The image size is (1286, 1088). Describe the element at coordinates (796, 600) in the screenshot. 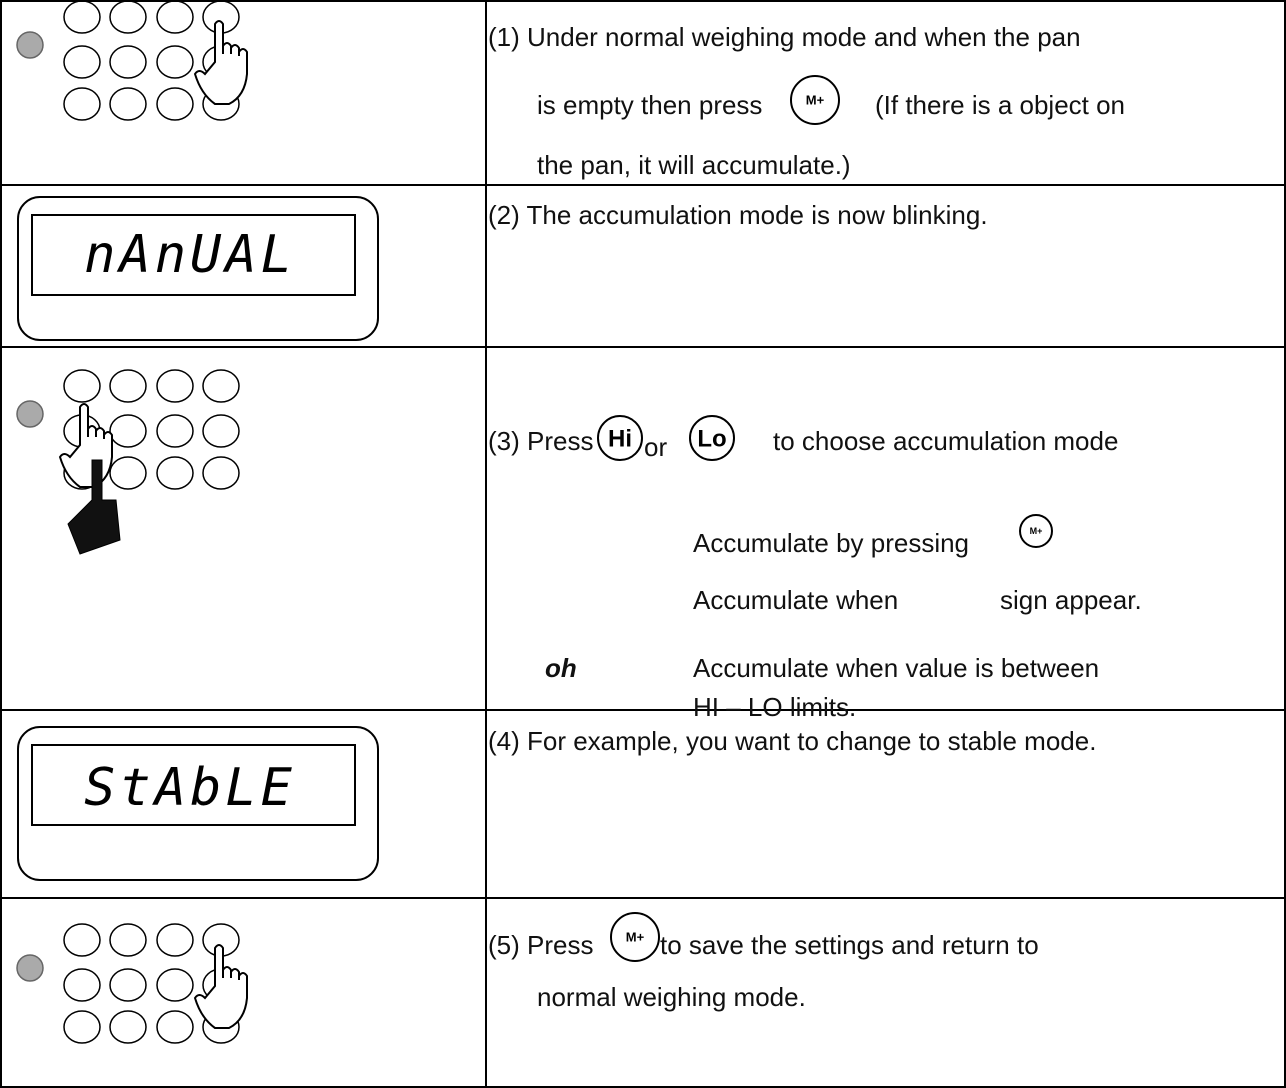

I see `text: Accumulate when` at that location.